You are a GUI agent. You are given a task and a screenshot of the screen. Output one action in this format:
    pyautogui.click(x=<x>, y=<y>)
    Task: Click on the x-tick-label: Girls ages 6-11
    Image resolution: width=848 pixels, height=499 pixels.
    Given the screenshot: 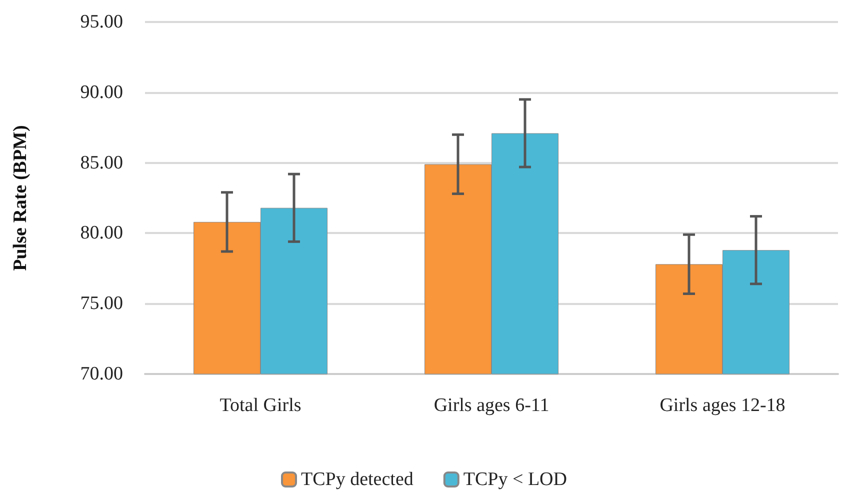 What is the action you would take?
    pyautogui.click(x=492, y=405)
    